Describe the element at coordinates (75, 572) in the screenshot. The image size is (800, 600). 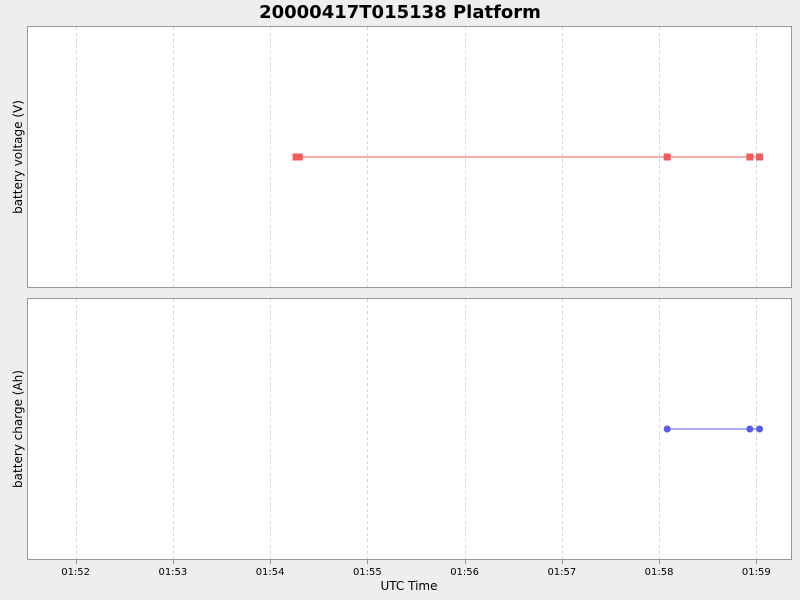
I see `x-tick-label: 01:52` at that location.